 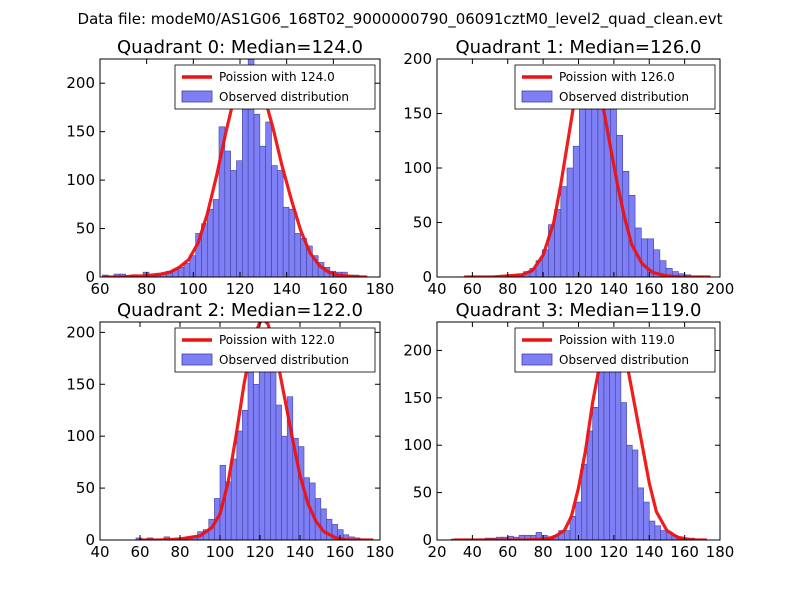 I want to click on legend-label-poisson: Poission with 124.0, so click(x=277, y=77).